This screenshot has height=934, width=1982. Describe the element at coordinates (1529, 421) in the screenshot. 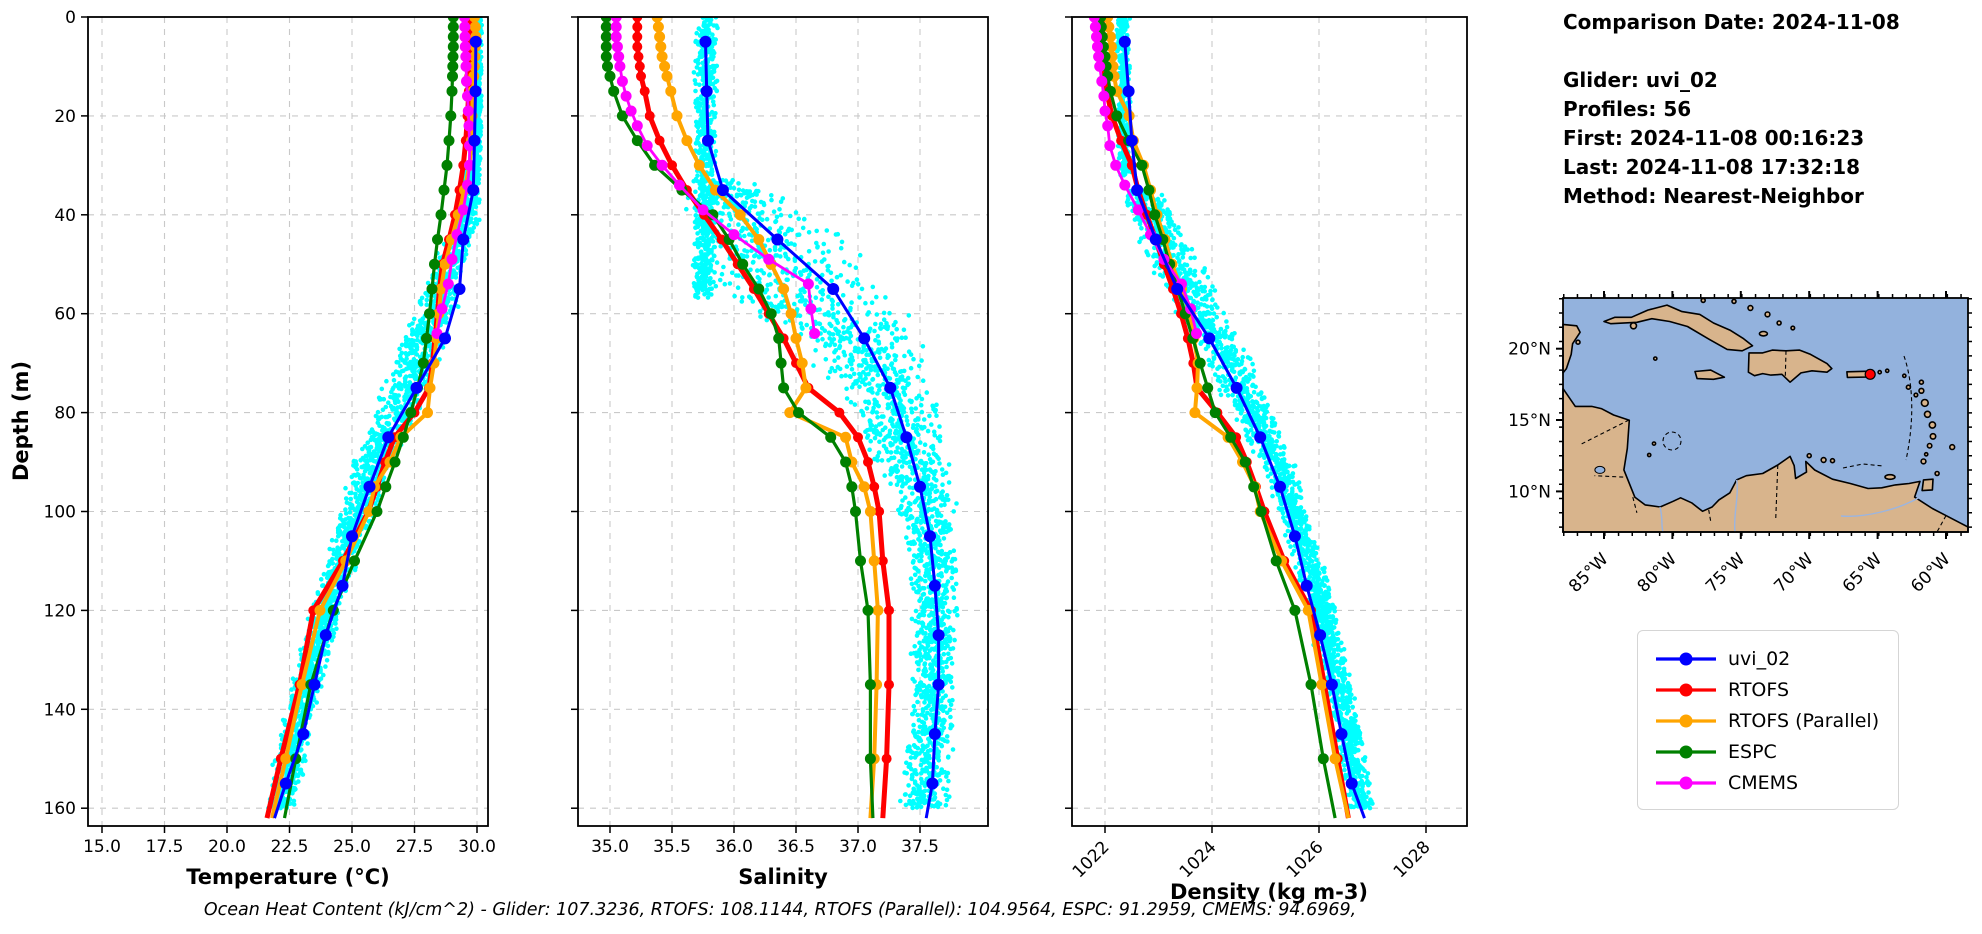

I see `map-ytick: 15°N` at that location.